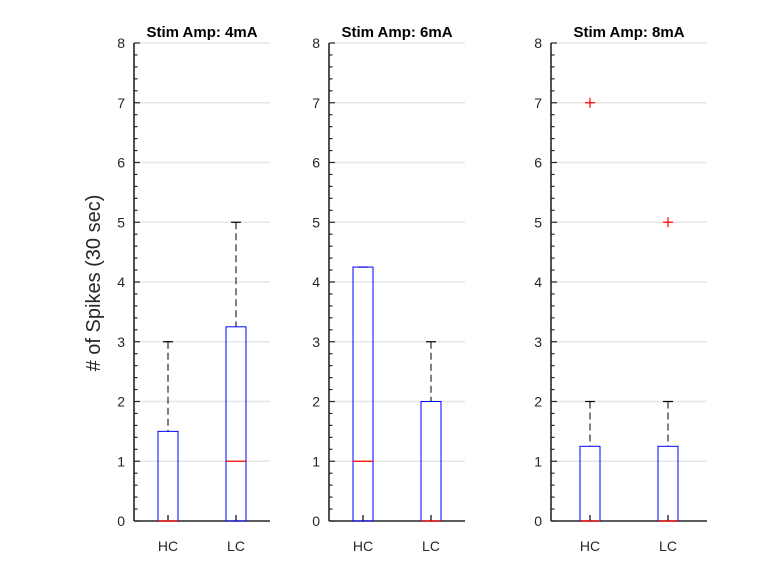 The width and height of the screenshot is (781, 586). I want to click on y-axis-label: # of Spikes (30 sec), so click(94, 283).